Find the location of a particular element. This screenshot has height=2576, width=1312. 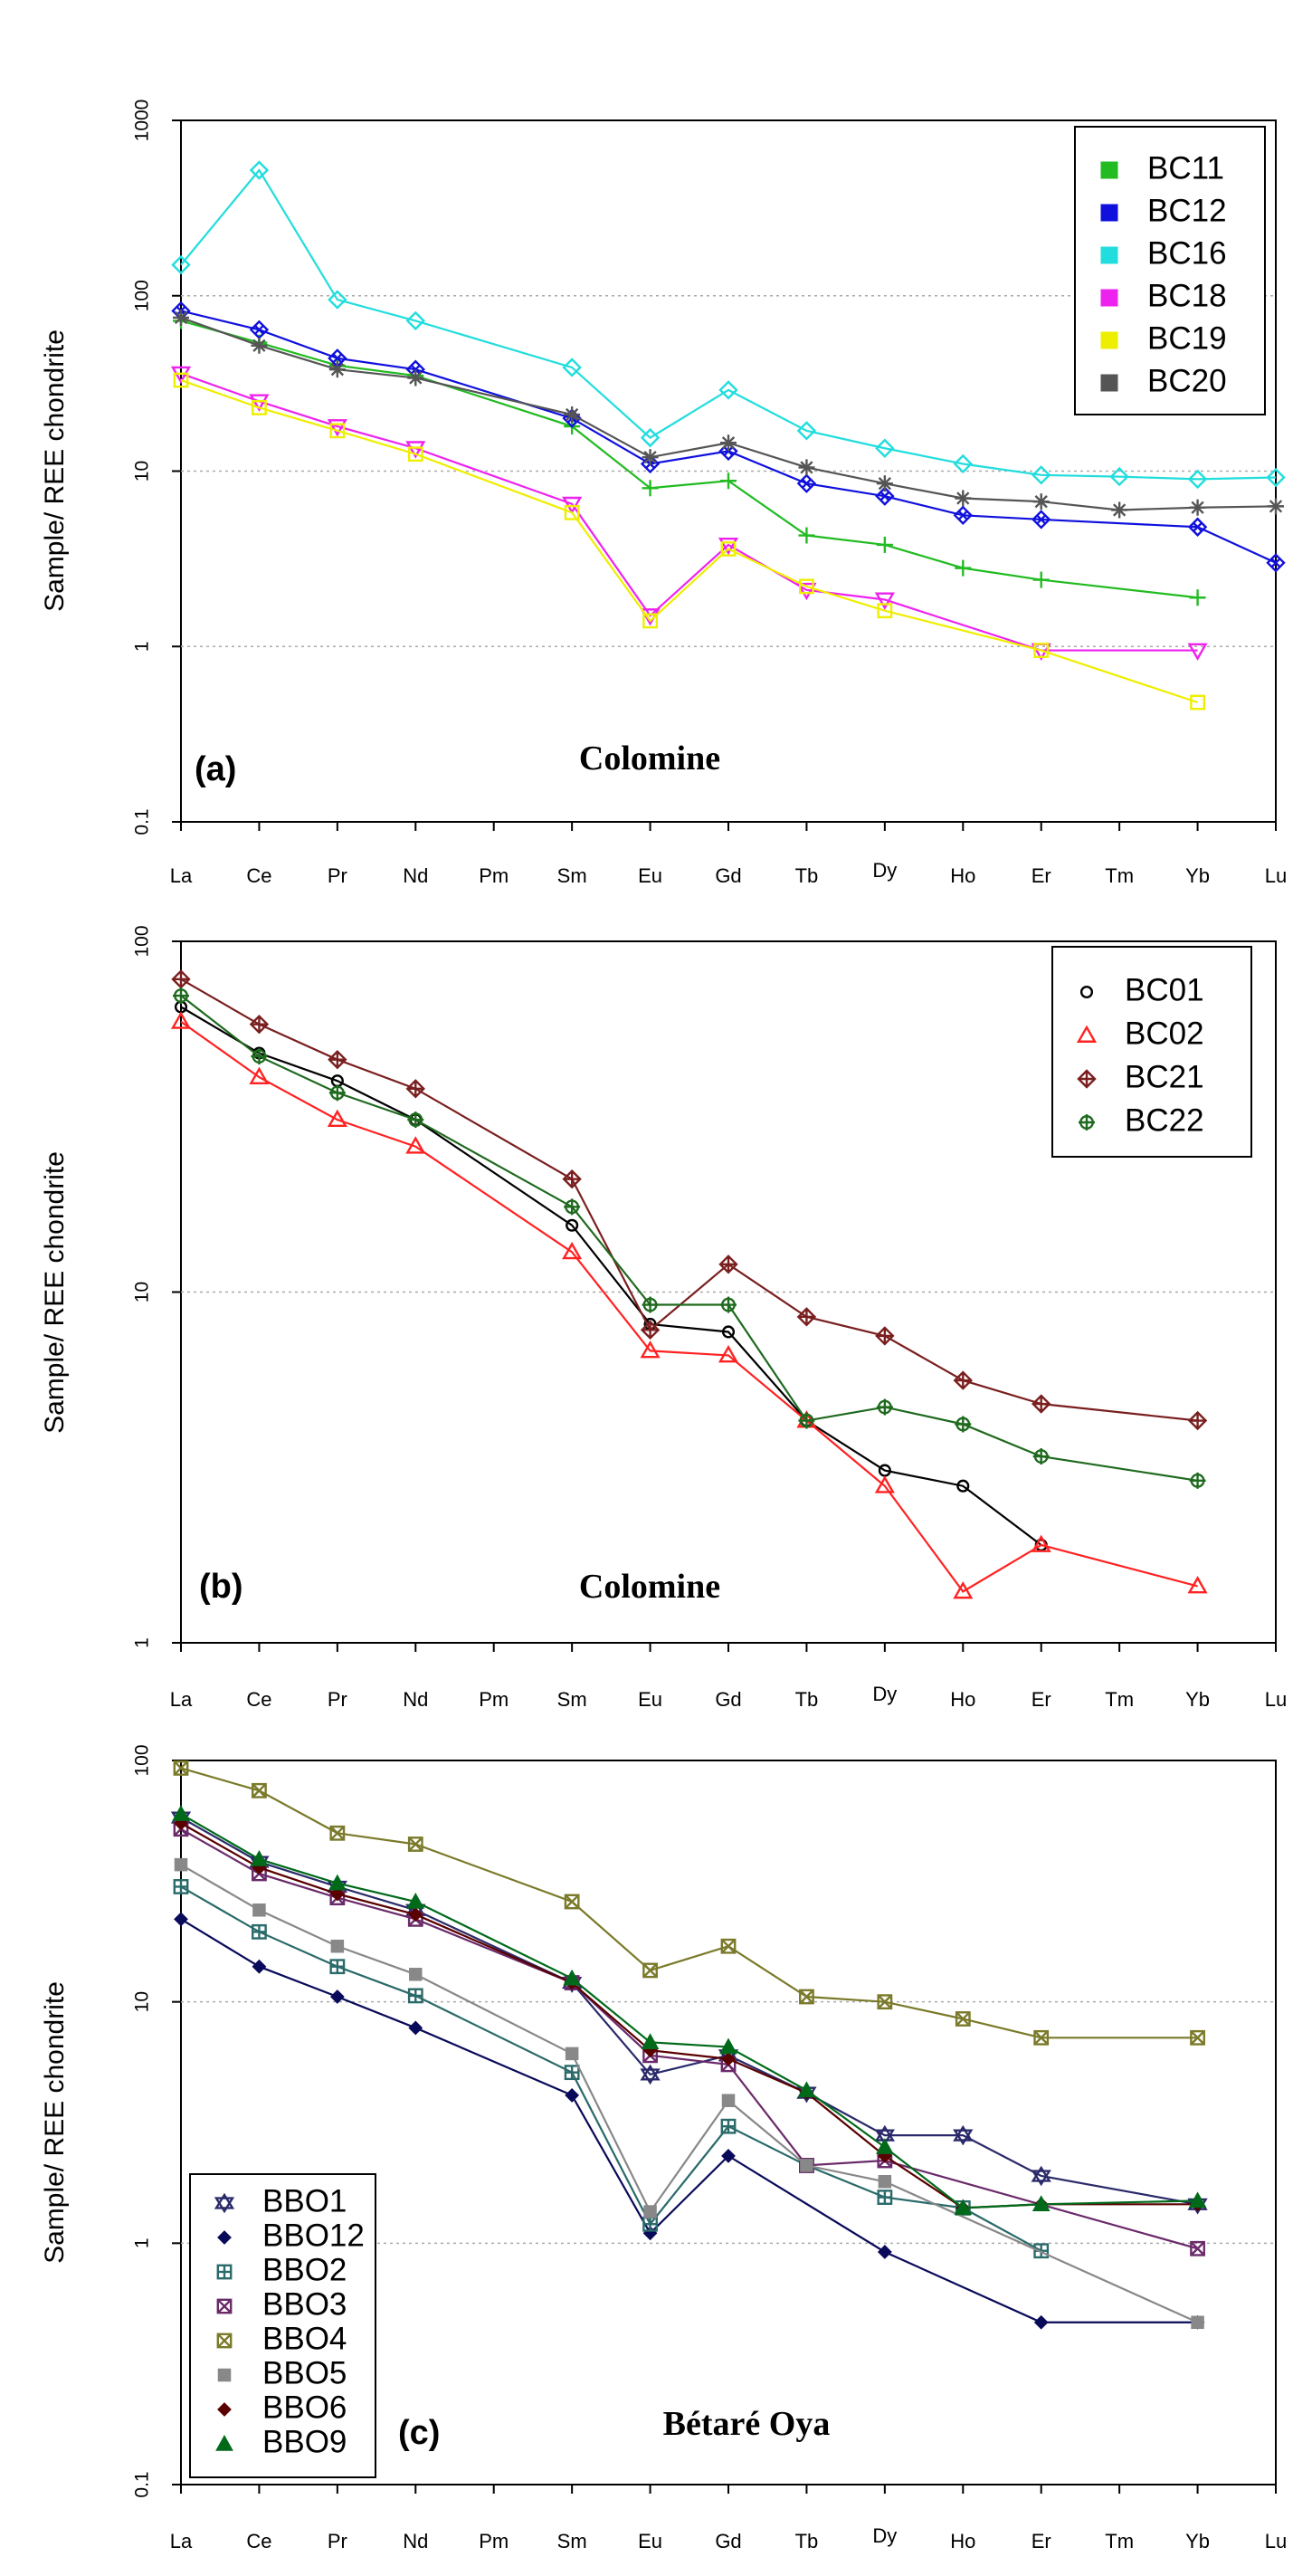

panel-title: Colomine is located at coordinates (649, 1587).